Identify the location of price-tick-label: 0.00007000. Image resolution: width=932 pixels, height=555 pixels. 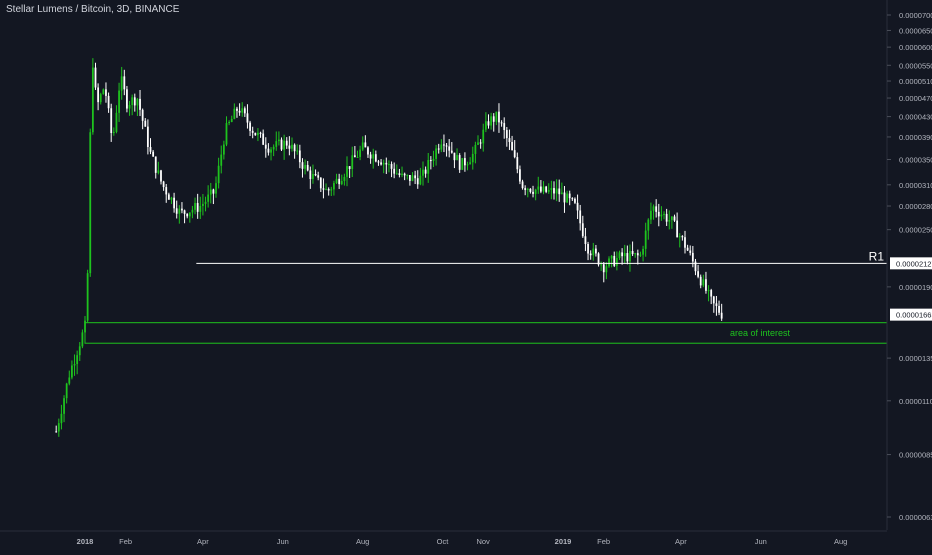
(915, 15).